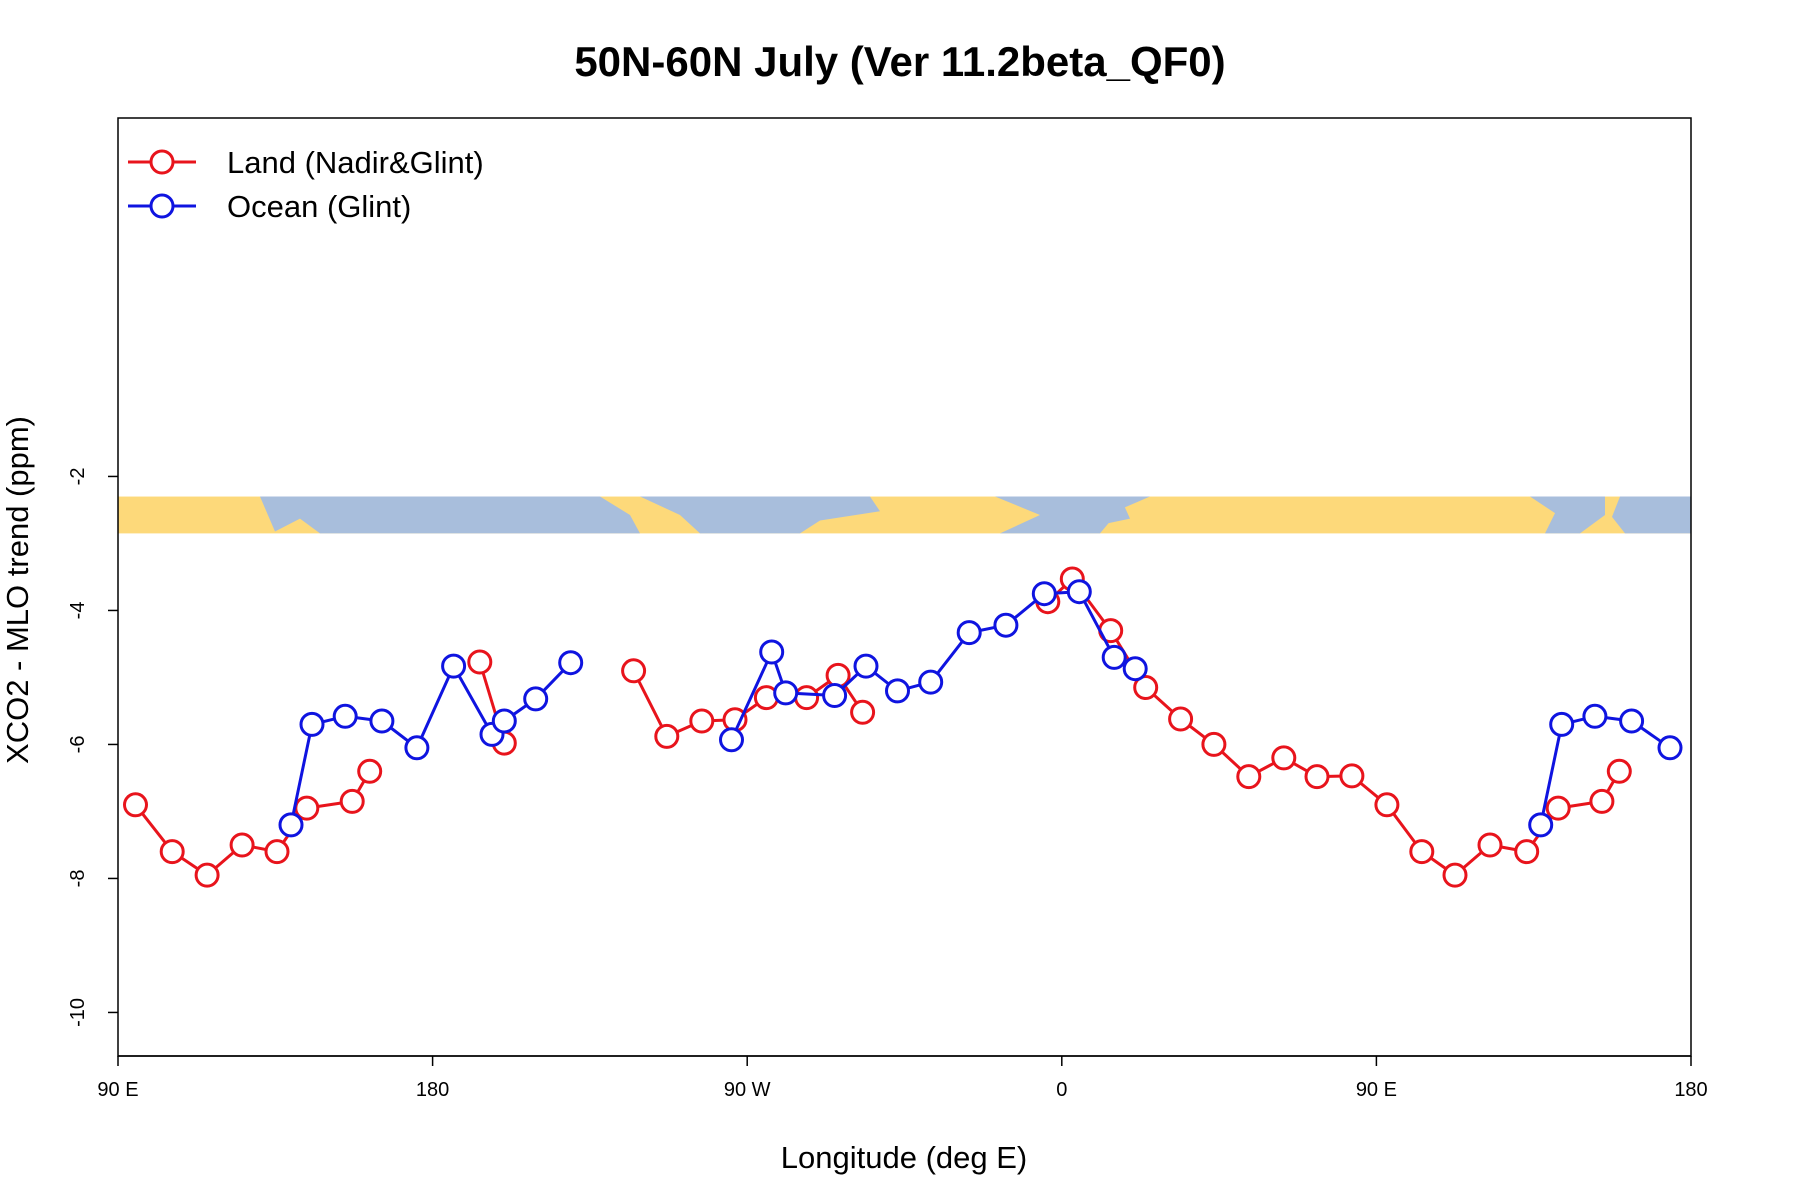  I want to click on legend-label-land: Land (Nadir&Glint), so click(355, 162).